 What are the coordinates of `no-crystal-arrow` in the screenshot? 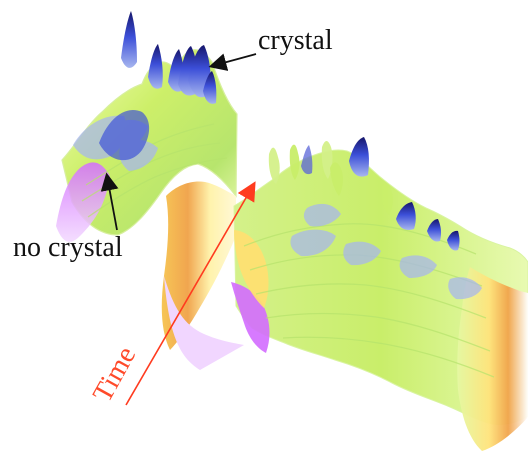 It's located at (109, 201).